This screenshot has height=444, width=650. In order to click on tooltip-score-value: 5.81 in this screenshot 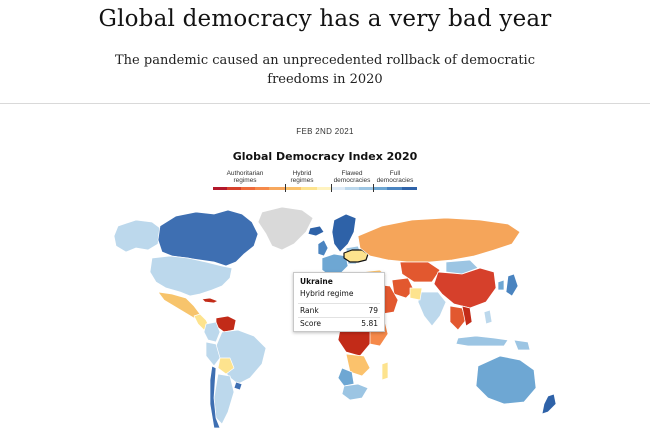, I will do `click(369, 323)`.